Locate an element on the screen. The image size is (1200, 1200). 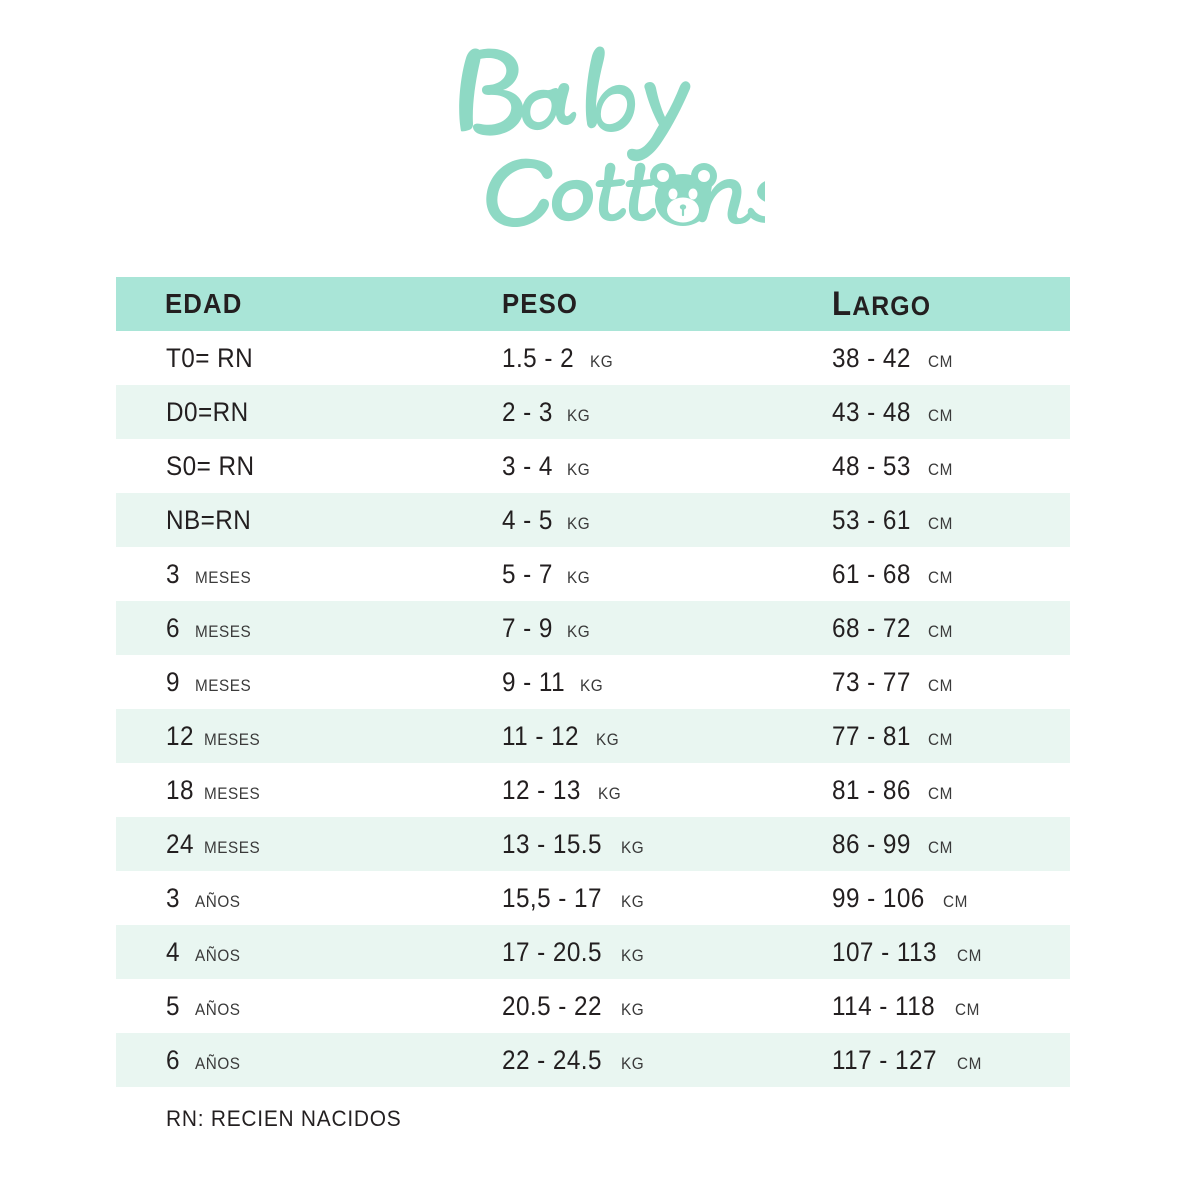
table-row: 3 AÑOS 15,5 - 17 KG 99 - 106 CM is located at coordinates (593, 898).